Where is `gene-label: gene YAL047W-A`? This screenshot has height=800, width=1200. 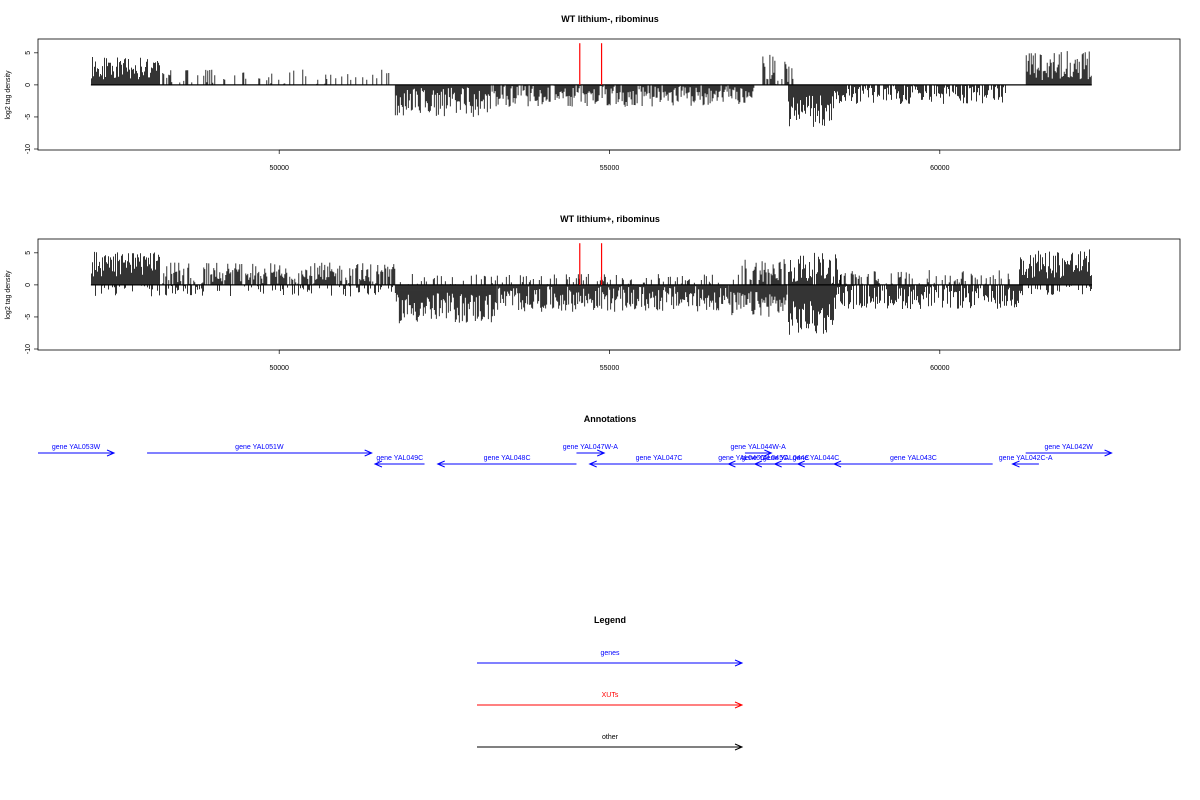
gene-label: gene YAL047W-A is located at coordinates (591, 447).